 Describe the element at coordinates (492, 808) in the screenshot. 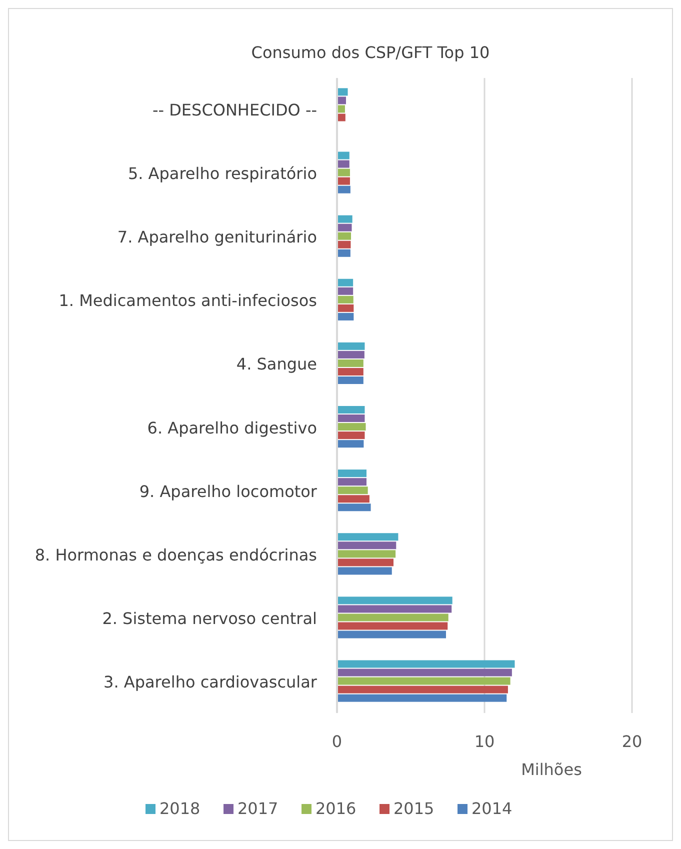

I see `legend-label: 2014` at that location.